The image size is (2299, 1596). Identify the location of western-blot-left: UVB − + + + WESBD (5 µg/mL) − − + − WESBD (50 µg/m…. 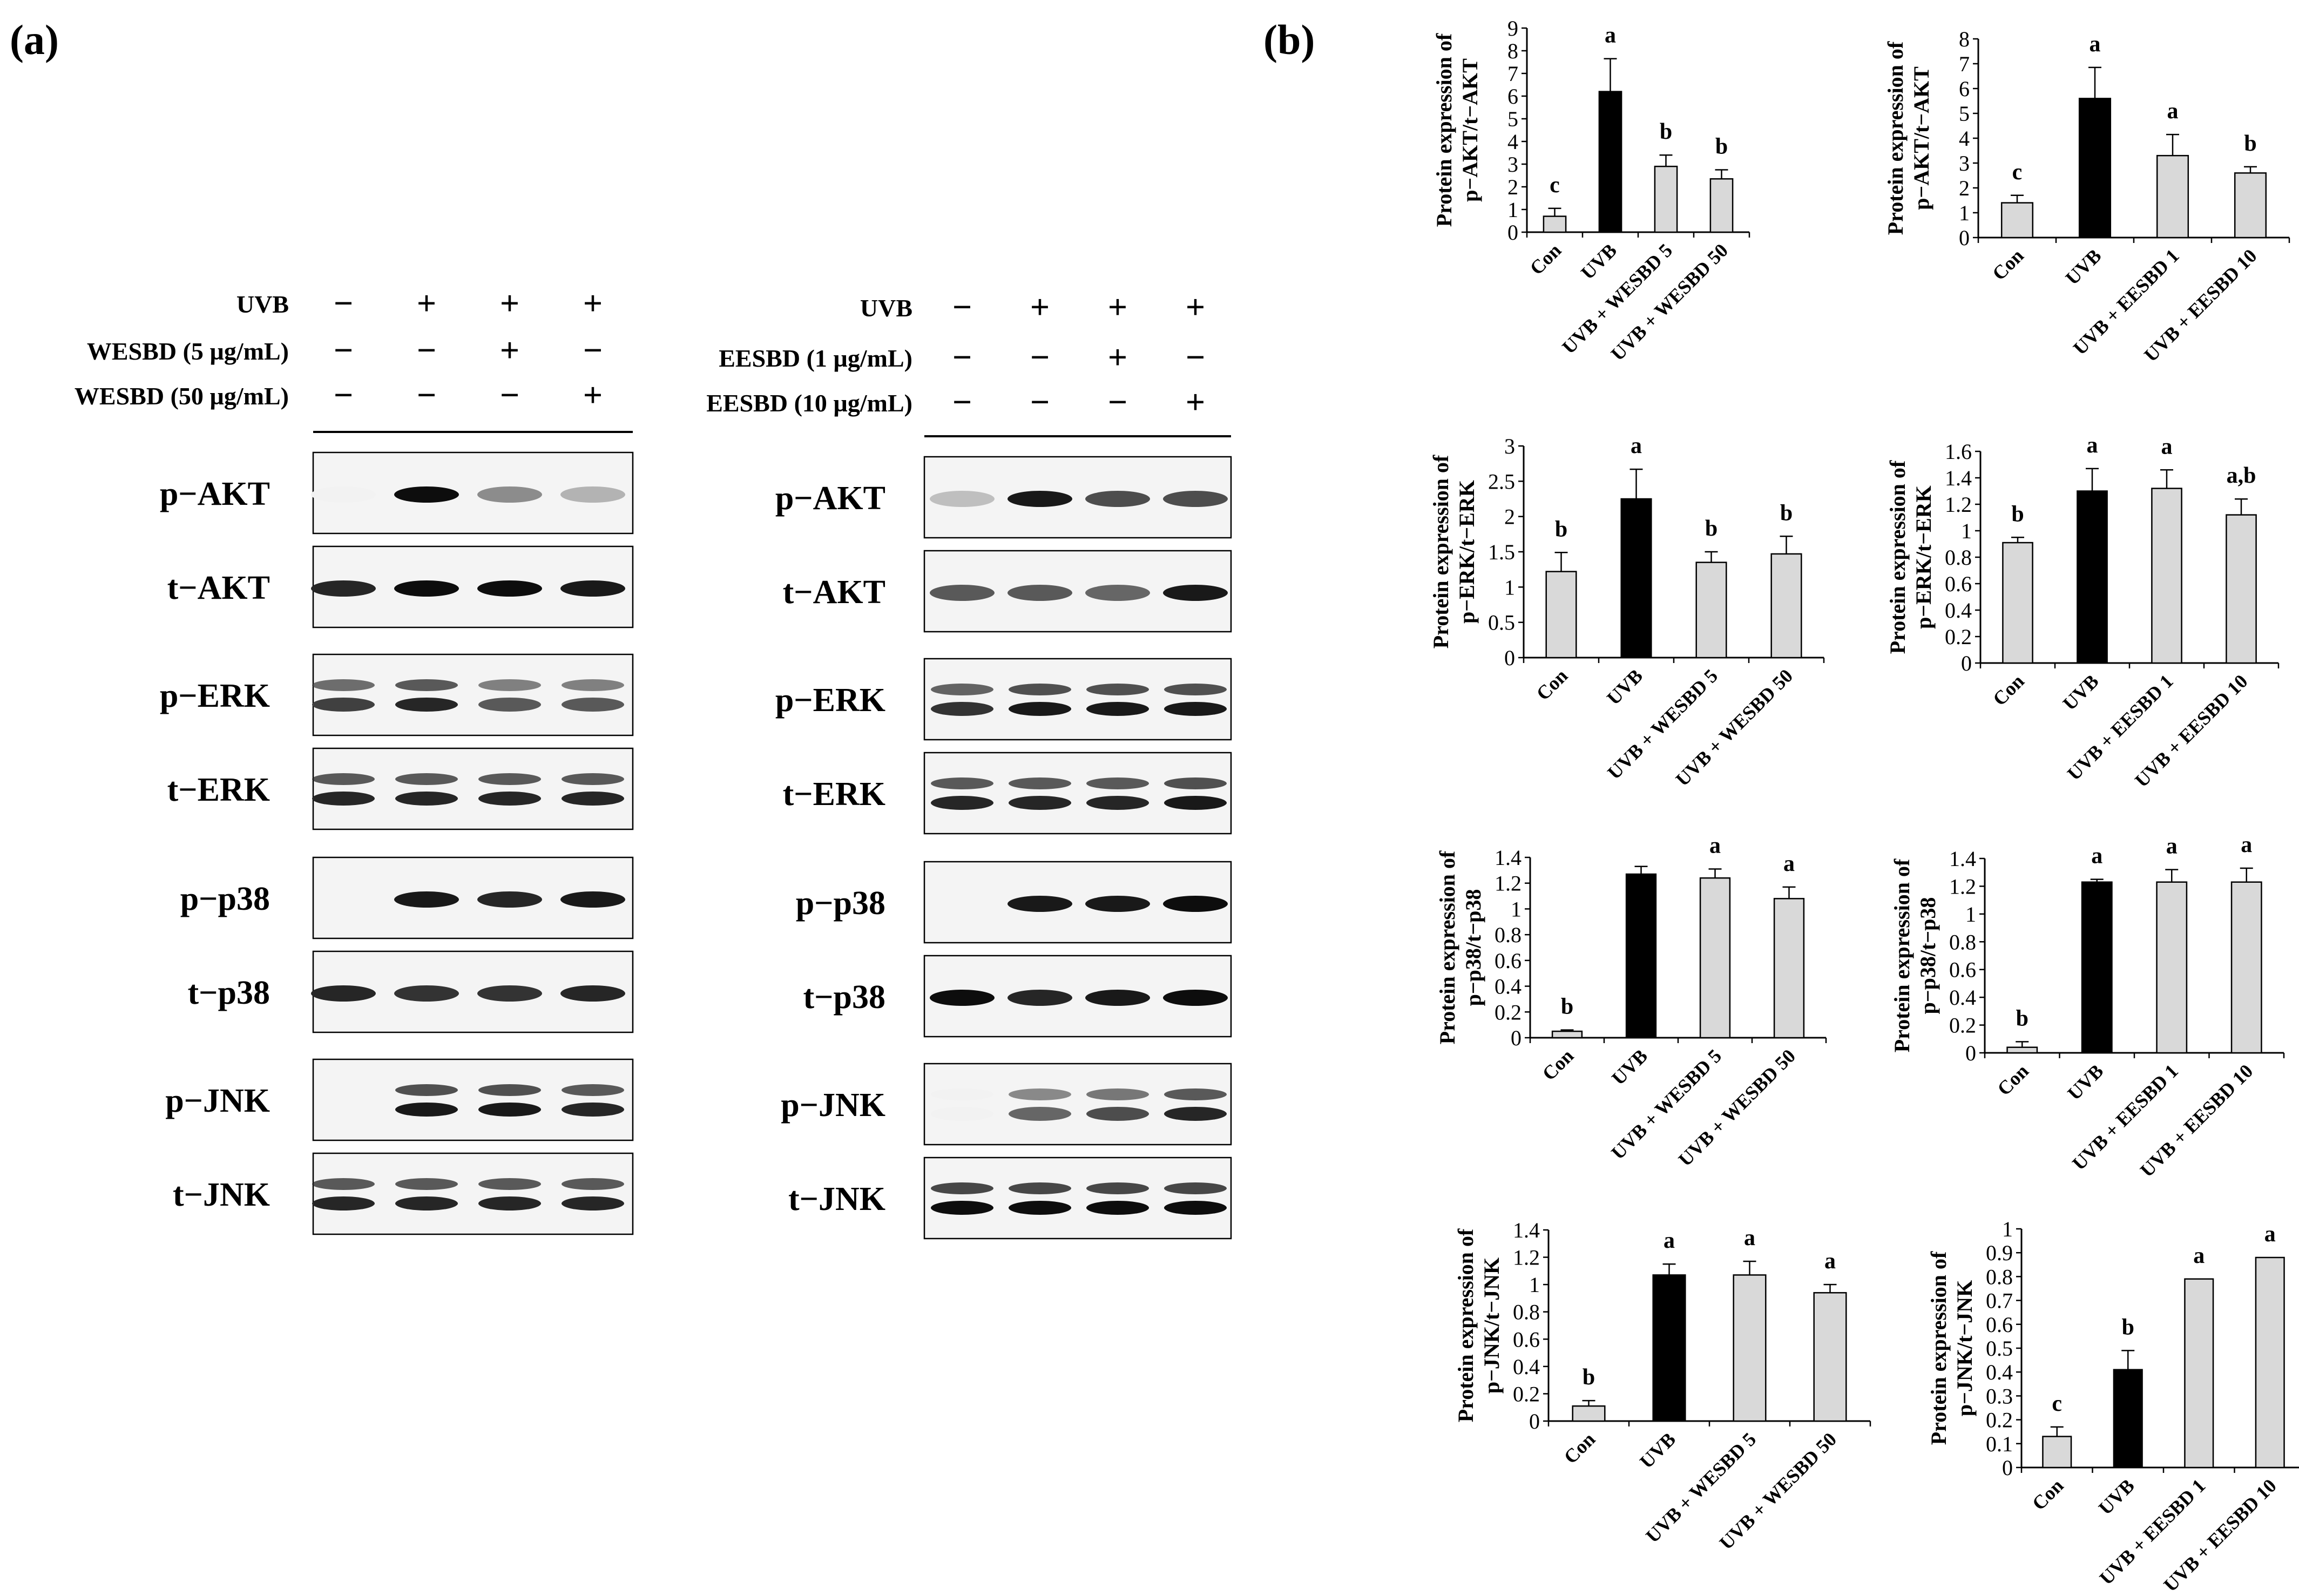
(355, 759).